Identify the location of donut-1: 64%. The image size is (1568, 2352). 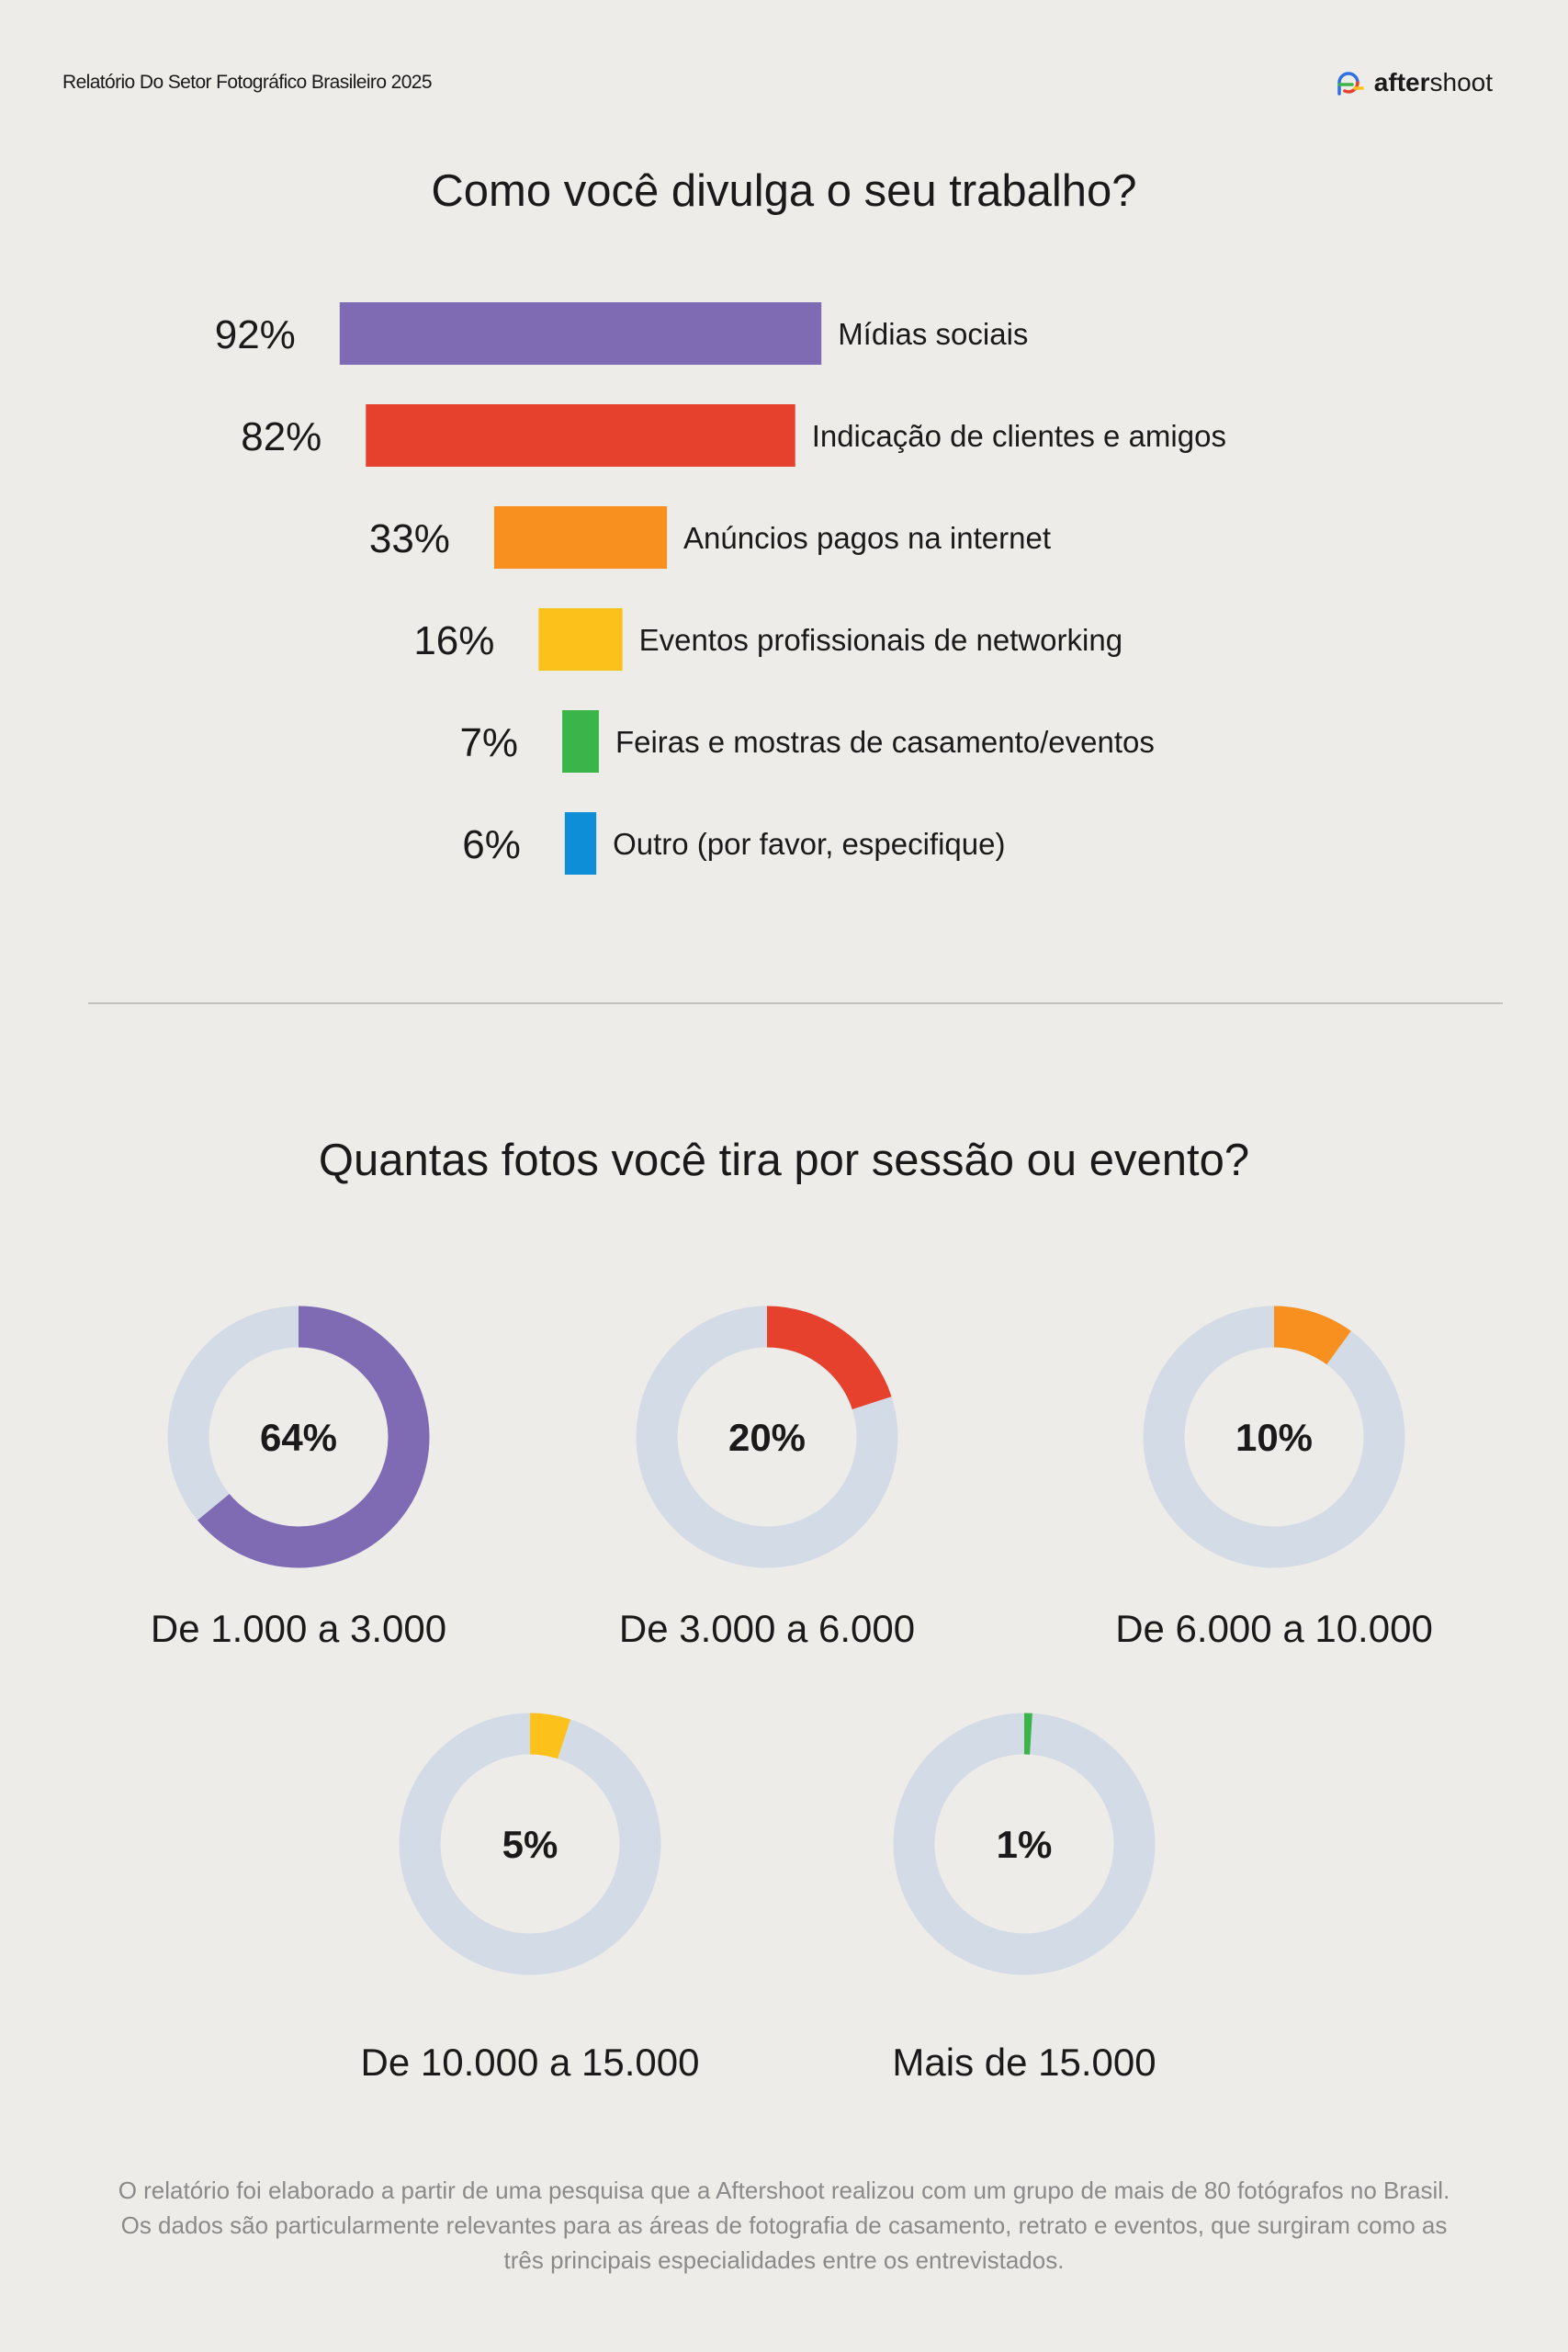
(299, 1437).